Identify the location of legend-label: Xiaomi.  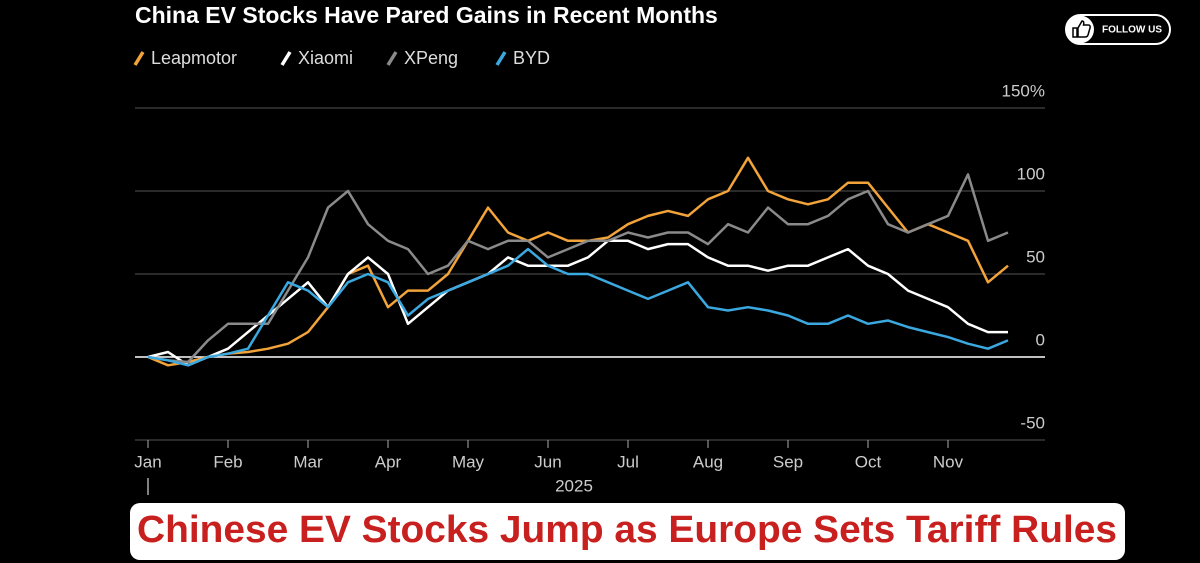
(325, 58).